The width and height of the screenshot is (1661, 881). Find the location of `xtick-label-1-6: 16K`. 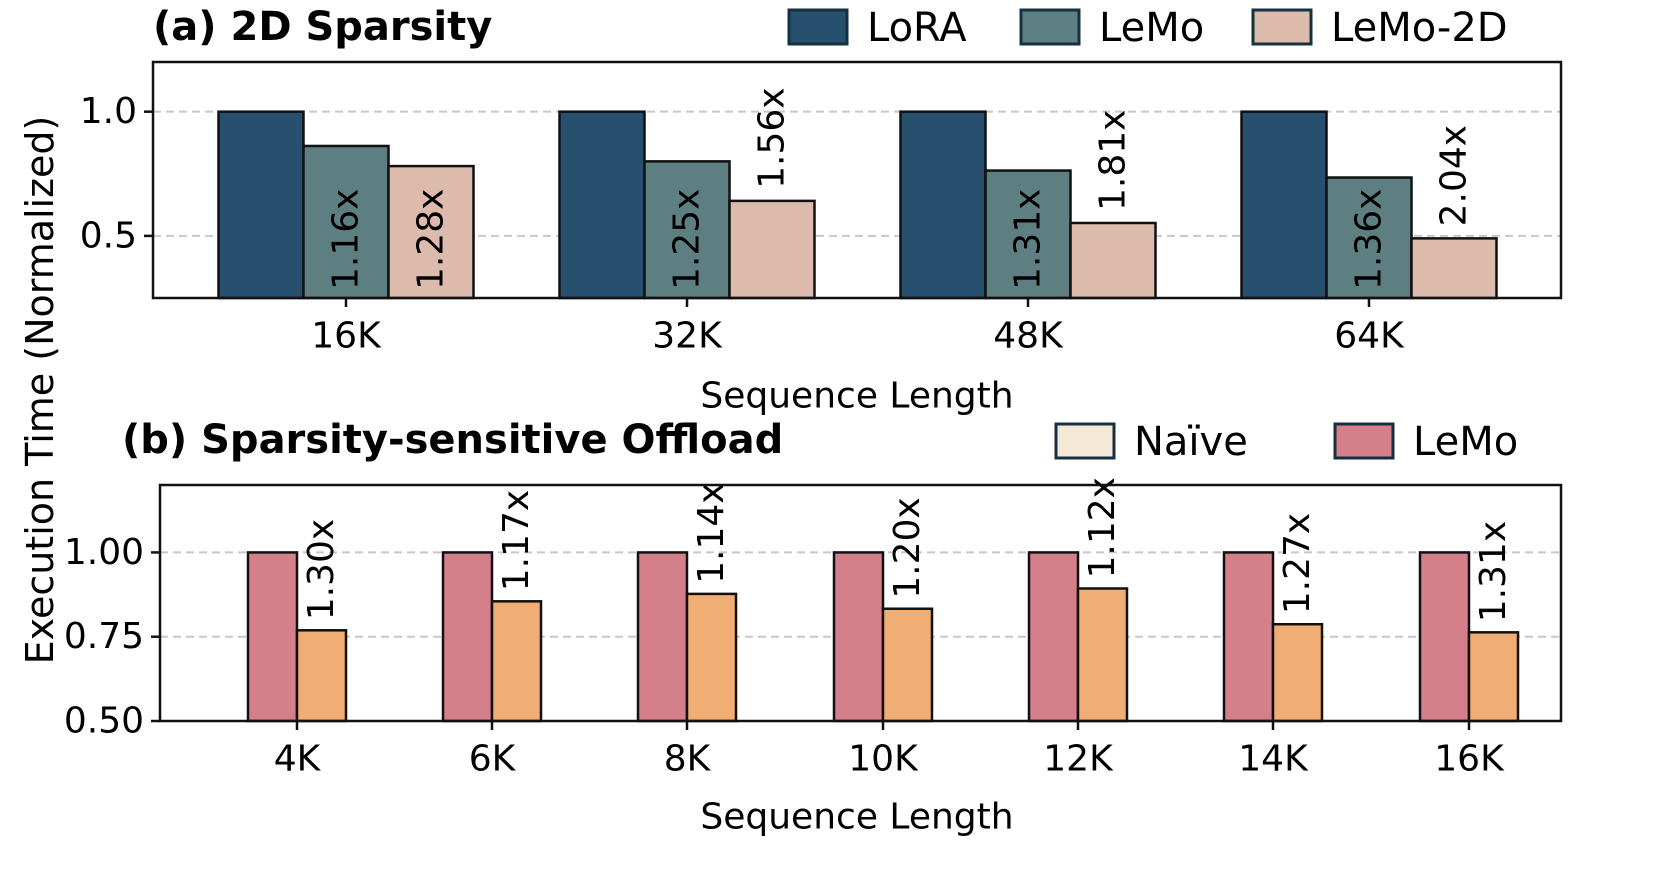

xtick-label-1-6: 16K is located at coordinates (1469, 759).